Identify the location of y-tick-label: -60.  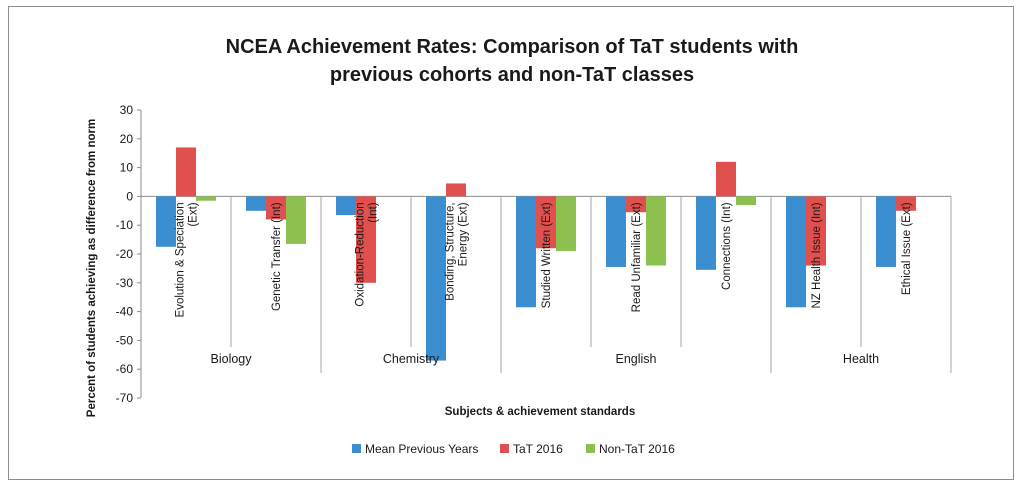
(125, 369).